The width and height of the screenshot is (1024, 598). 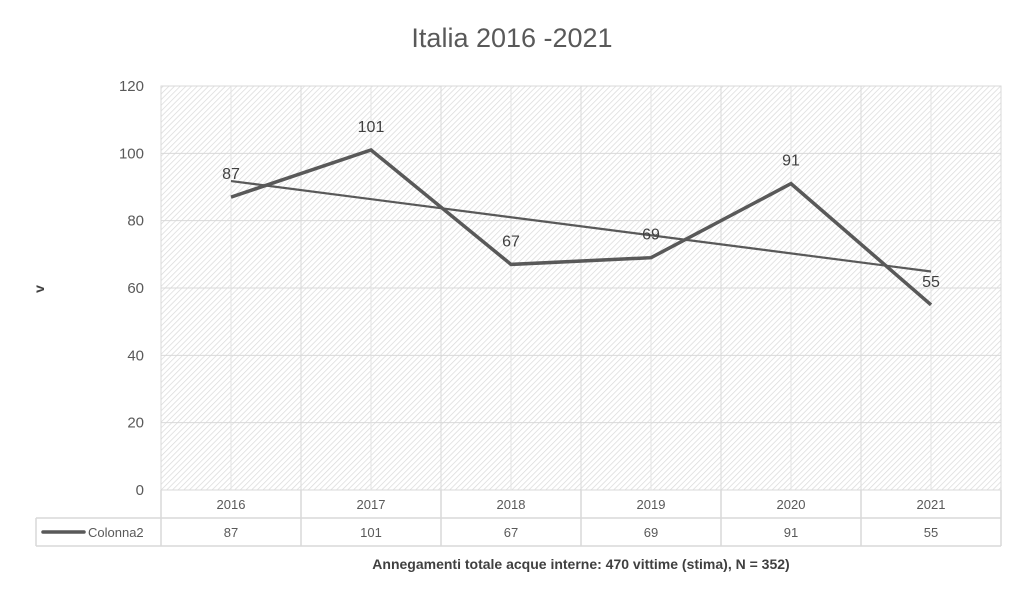 I want to click on y-axis-ticks: 0 20 40 60 80 100 120, so click(x=131, y=288).